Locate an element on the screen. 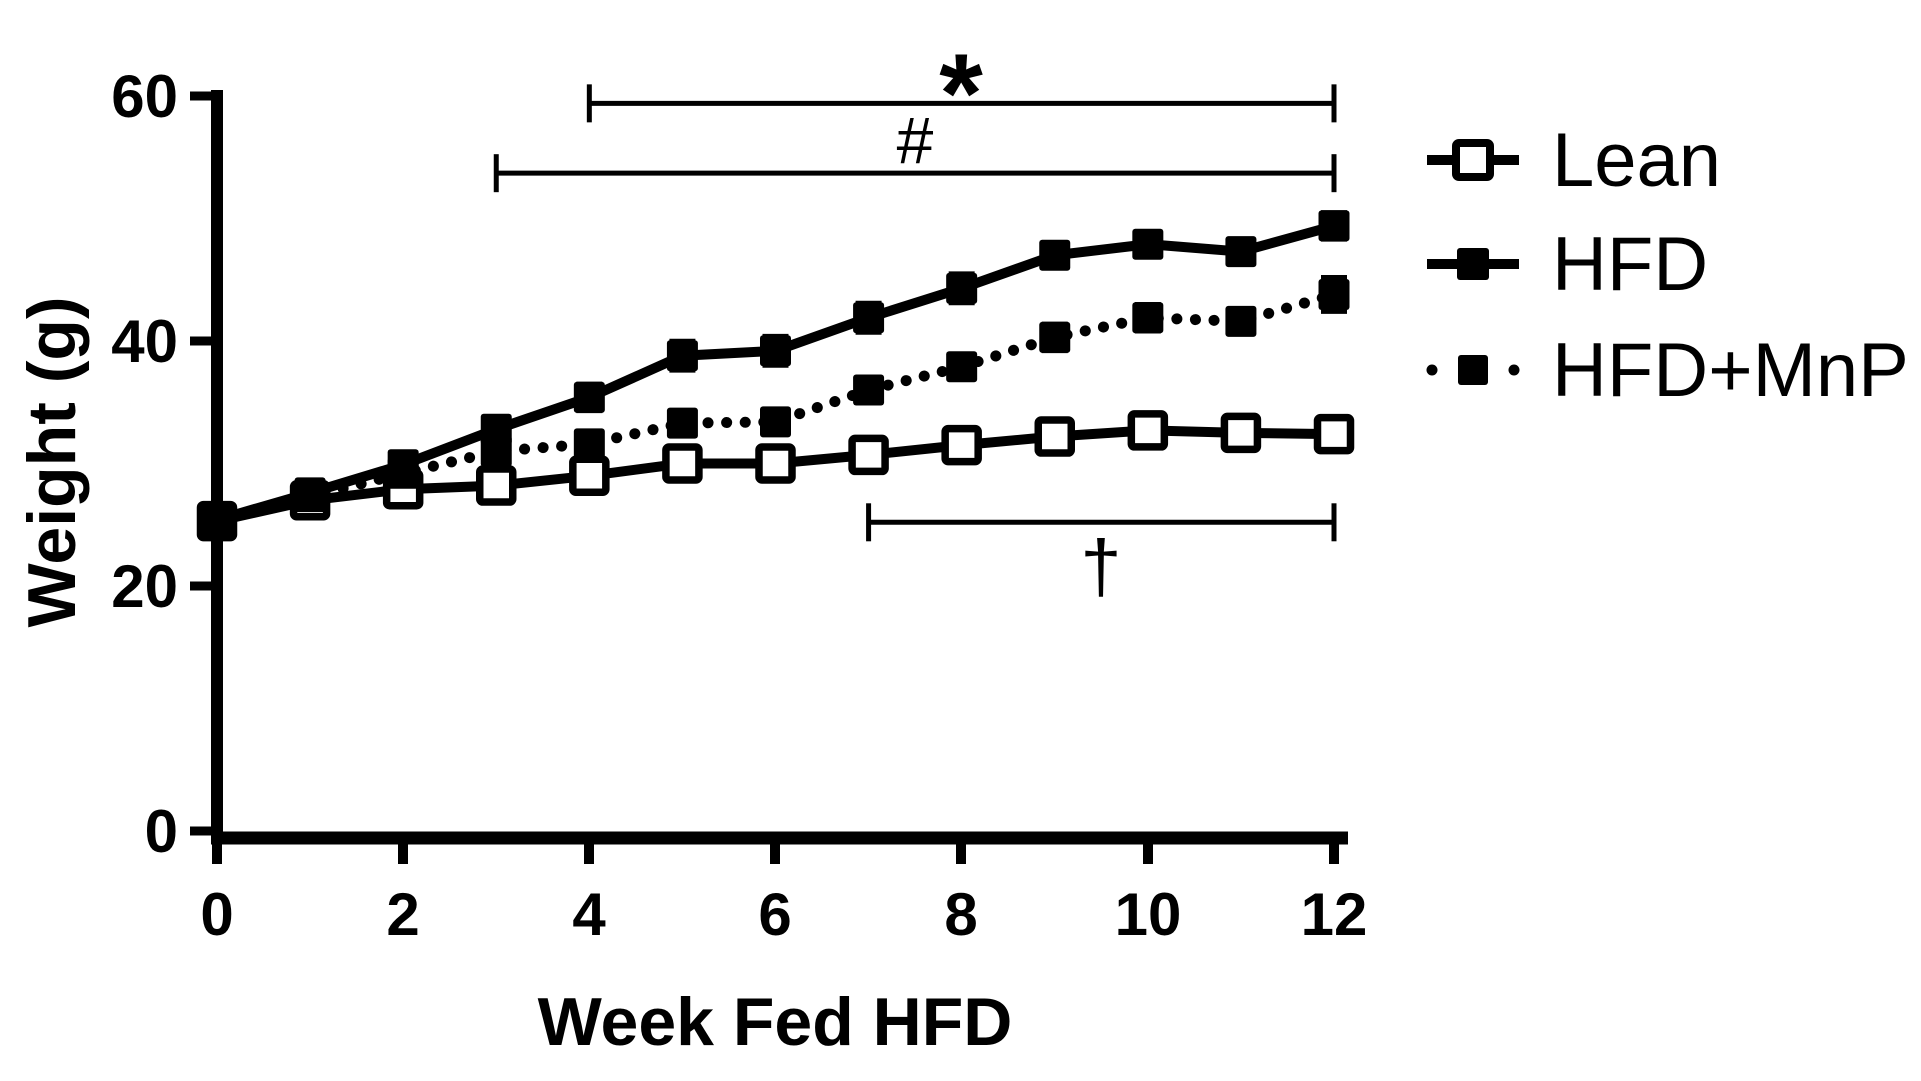 The width and height of the screenshot is (1921, 1081). x-axis: 0 2 4 6 8 10 12 is located at coordinates (784, 889).